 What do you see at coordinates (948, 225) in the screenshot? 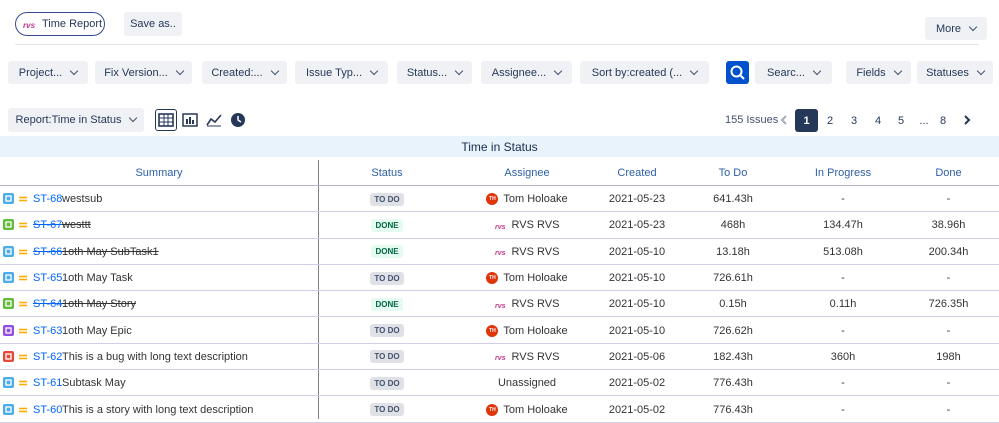
I see `cell-done: 38.96h` at bounding box center [948, 225].